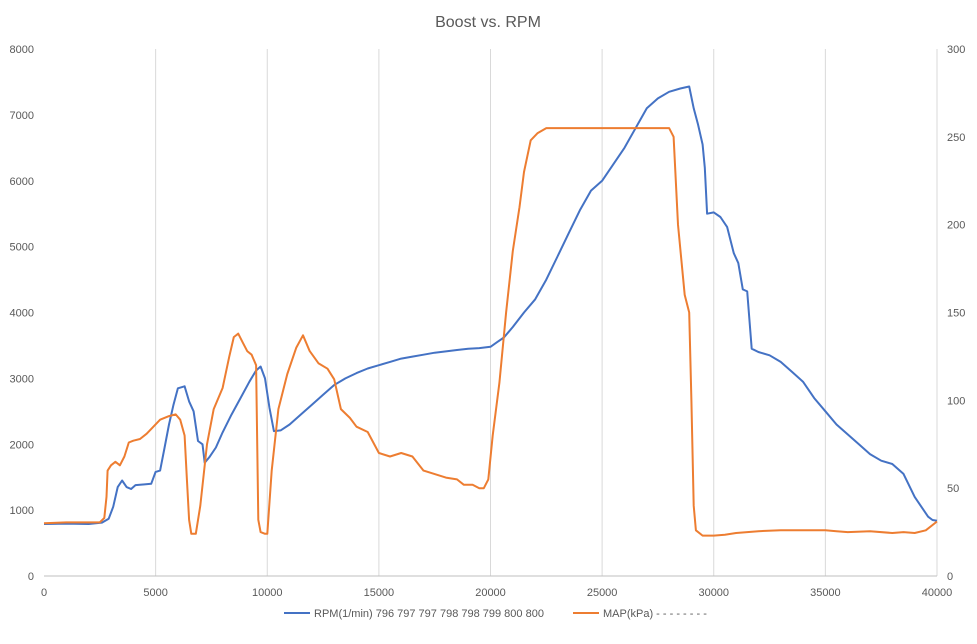  Describe the element at coordinates (22, 116) in the screenshot. I see `y-tick-label: 7000` at that location.